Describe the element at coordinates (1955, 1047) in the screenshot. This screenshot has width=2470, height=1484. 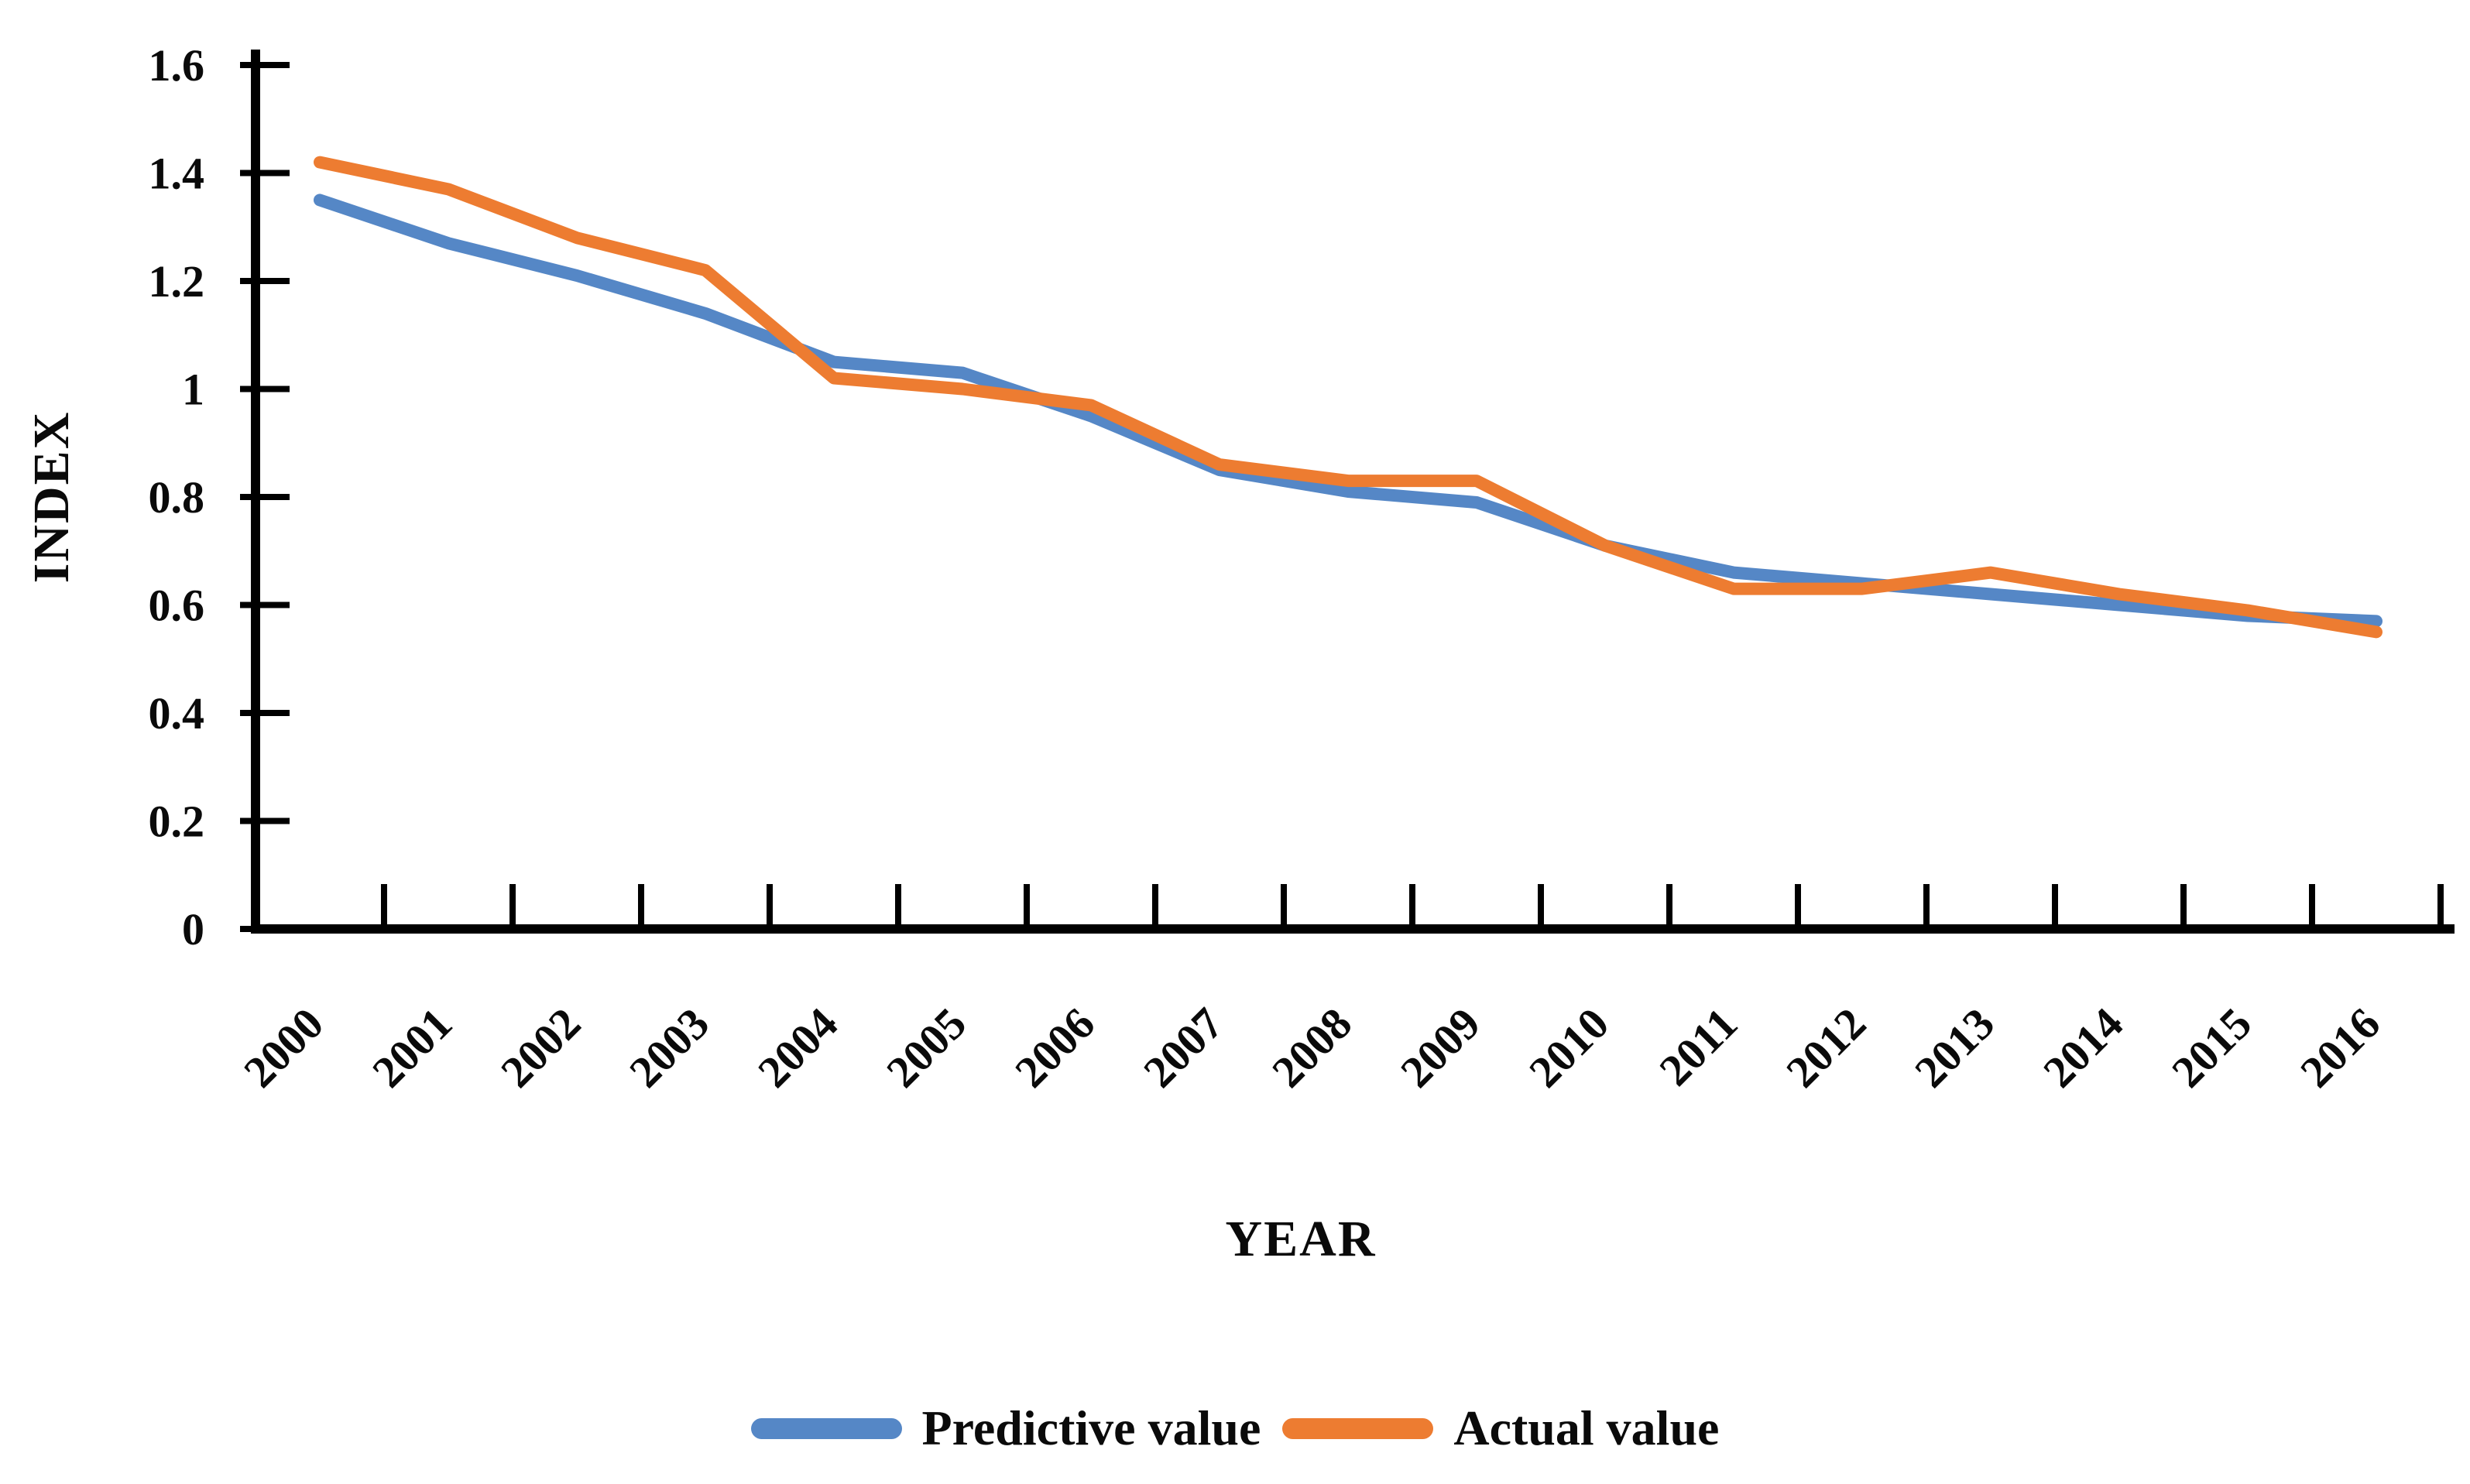
I see `x-tick-label: 2013` at that location.